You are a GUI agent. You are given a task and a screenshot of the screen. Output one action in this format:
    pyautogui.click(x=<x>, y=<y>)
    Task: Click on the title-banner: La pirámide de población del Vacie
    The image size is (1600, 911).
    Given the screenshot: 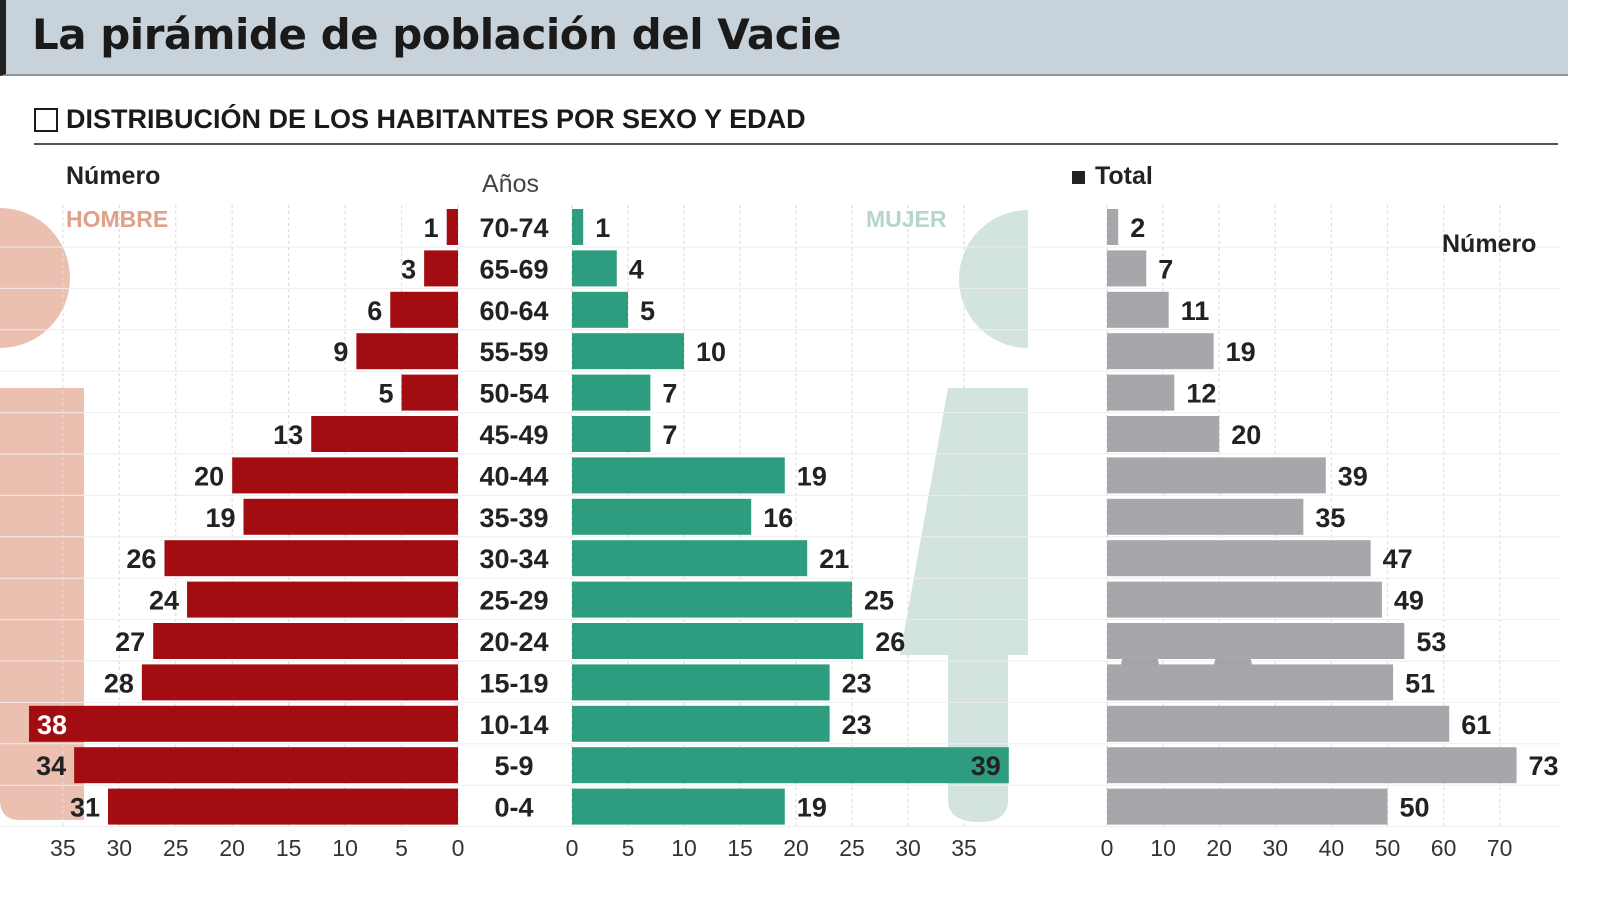 What is the action you would take?
    pyautogui.click(x=784, y=38)
    